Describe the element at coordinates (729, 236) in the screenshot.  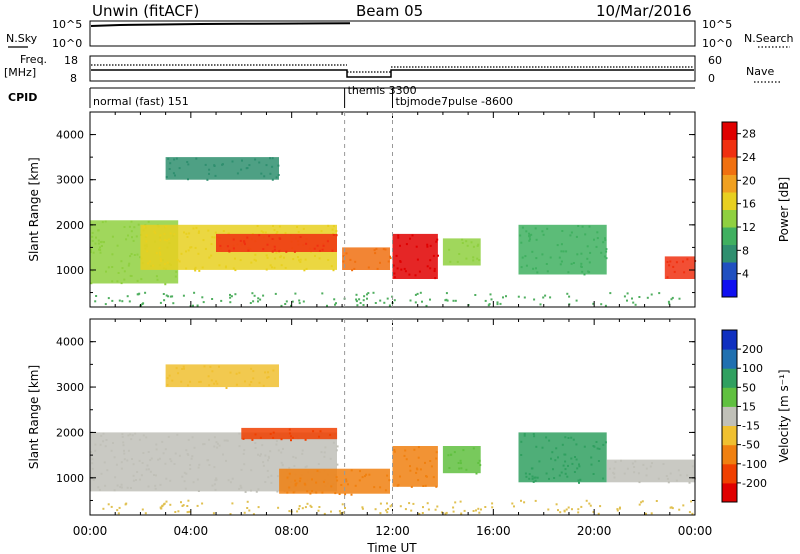
I see `colorbar-segment` at that location.